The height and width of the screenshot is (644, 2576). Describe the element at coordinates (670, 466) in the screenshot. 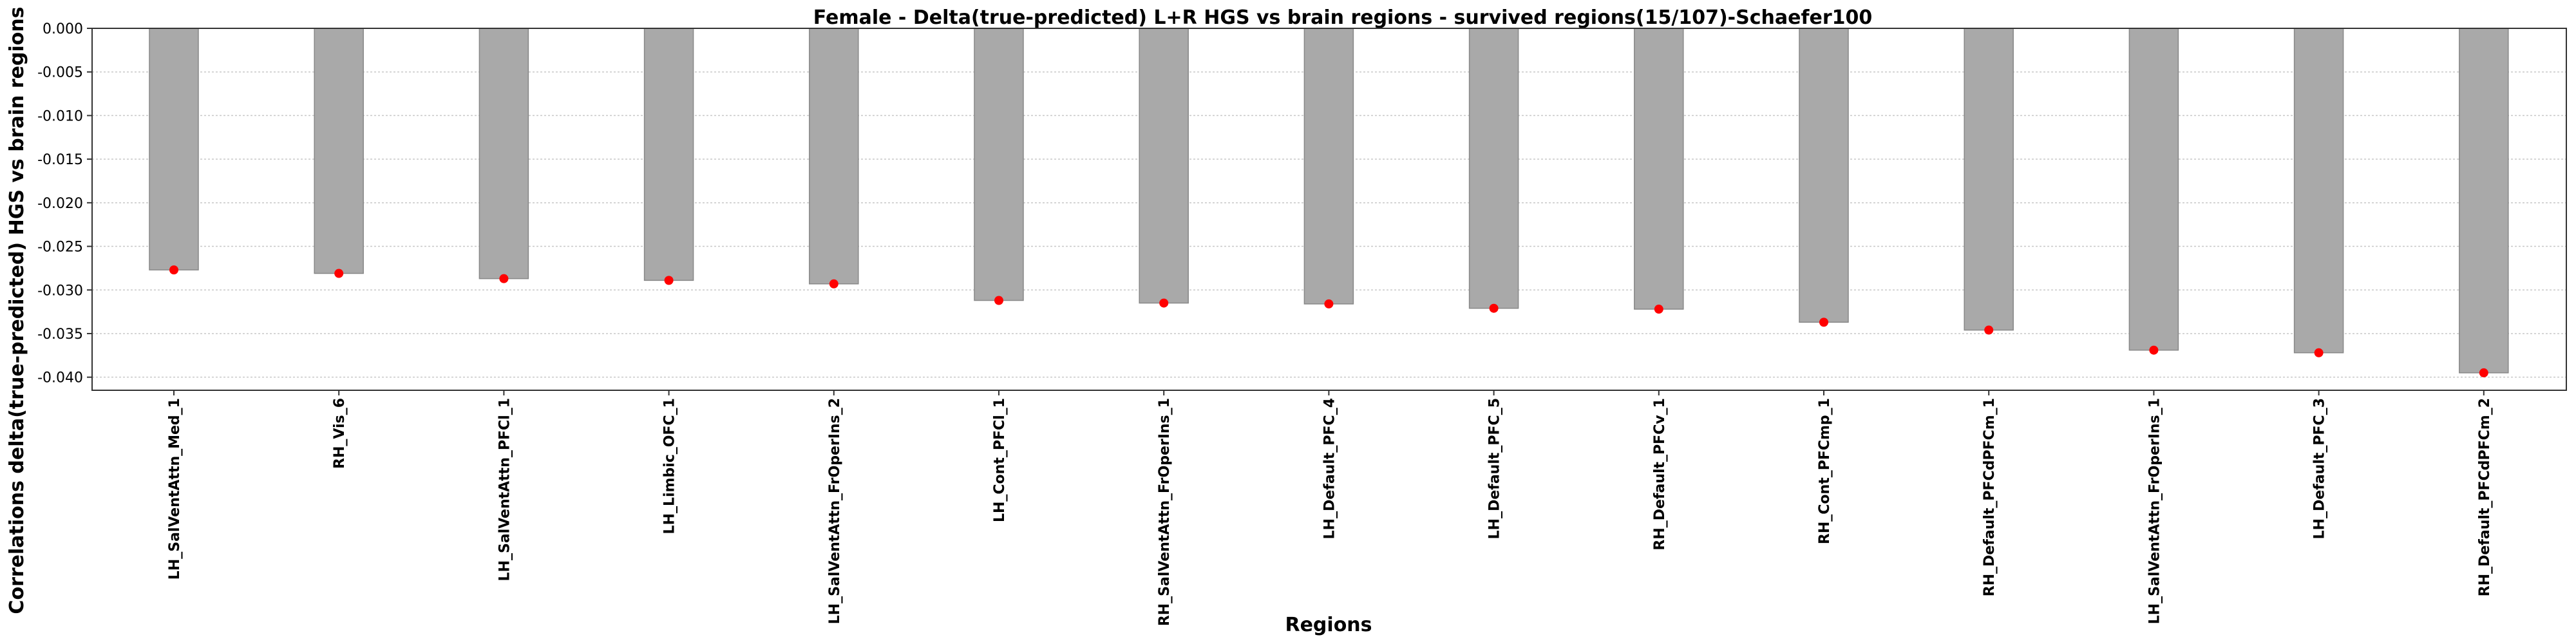

I see `x-tick-label: LH_Limbic_OFC_1` at that location.